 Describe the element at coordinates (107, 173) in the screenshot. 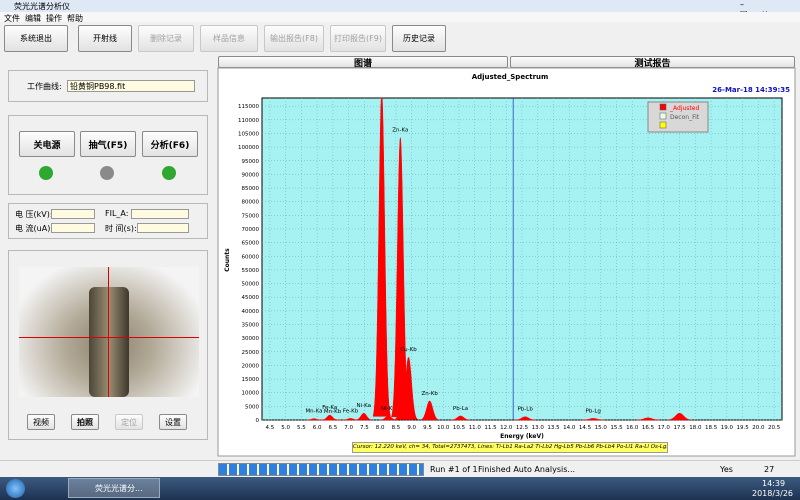

I see `vacuum-icon` at that location.